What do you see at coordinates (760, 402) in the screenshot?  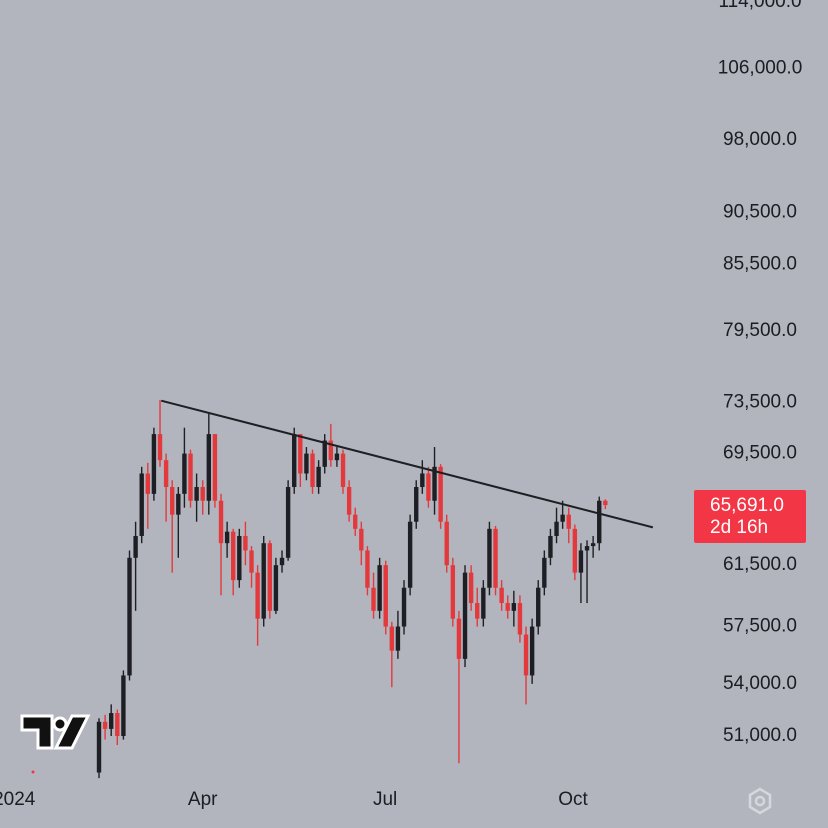 I see `y-tick-label: 73,500.0` at bounding box center [760, 402].